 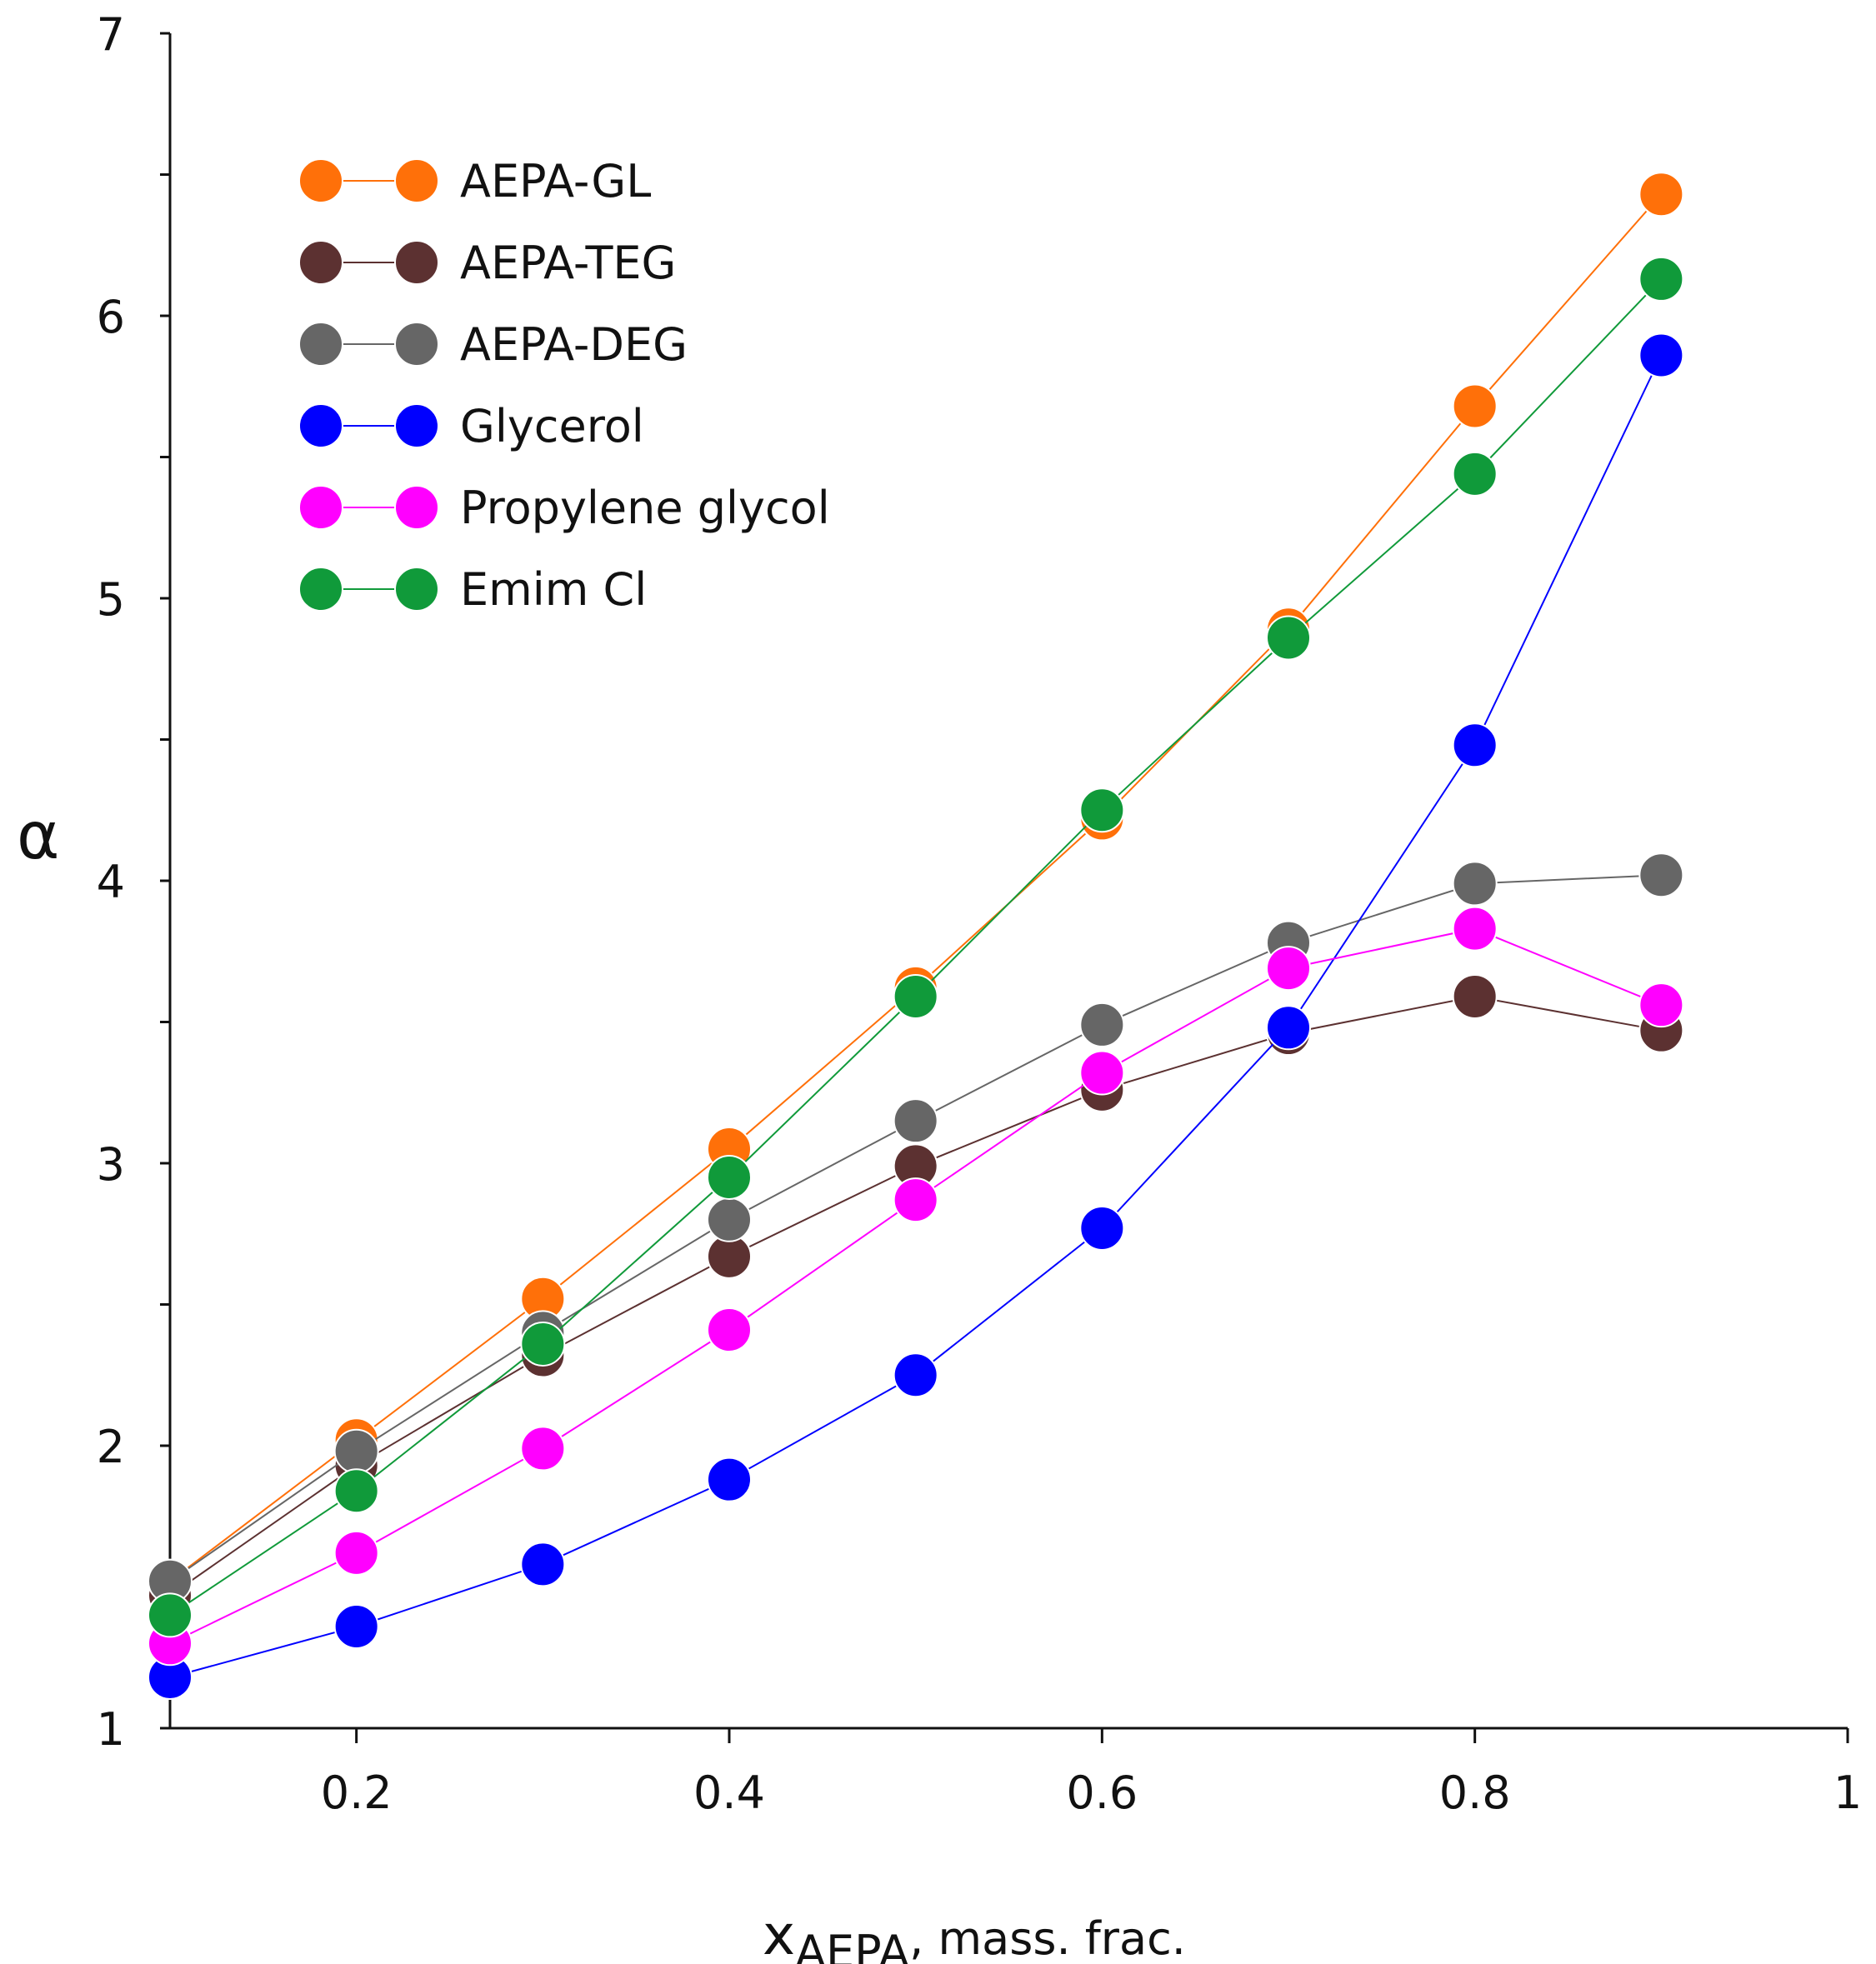 I want to click on legend-item: AEPA-GL, so click(x=474, y=181).